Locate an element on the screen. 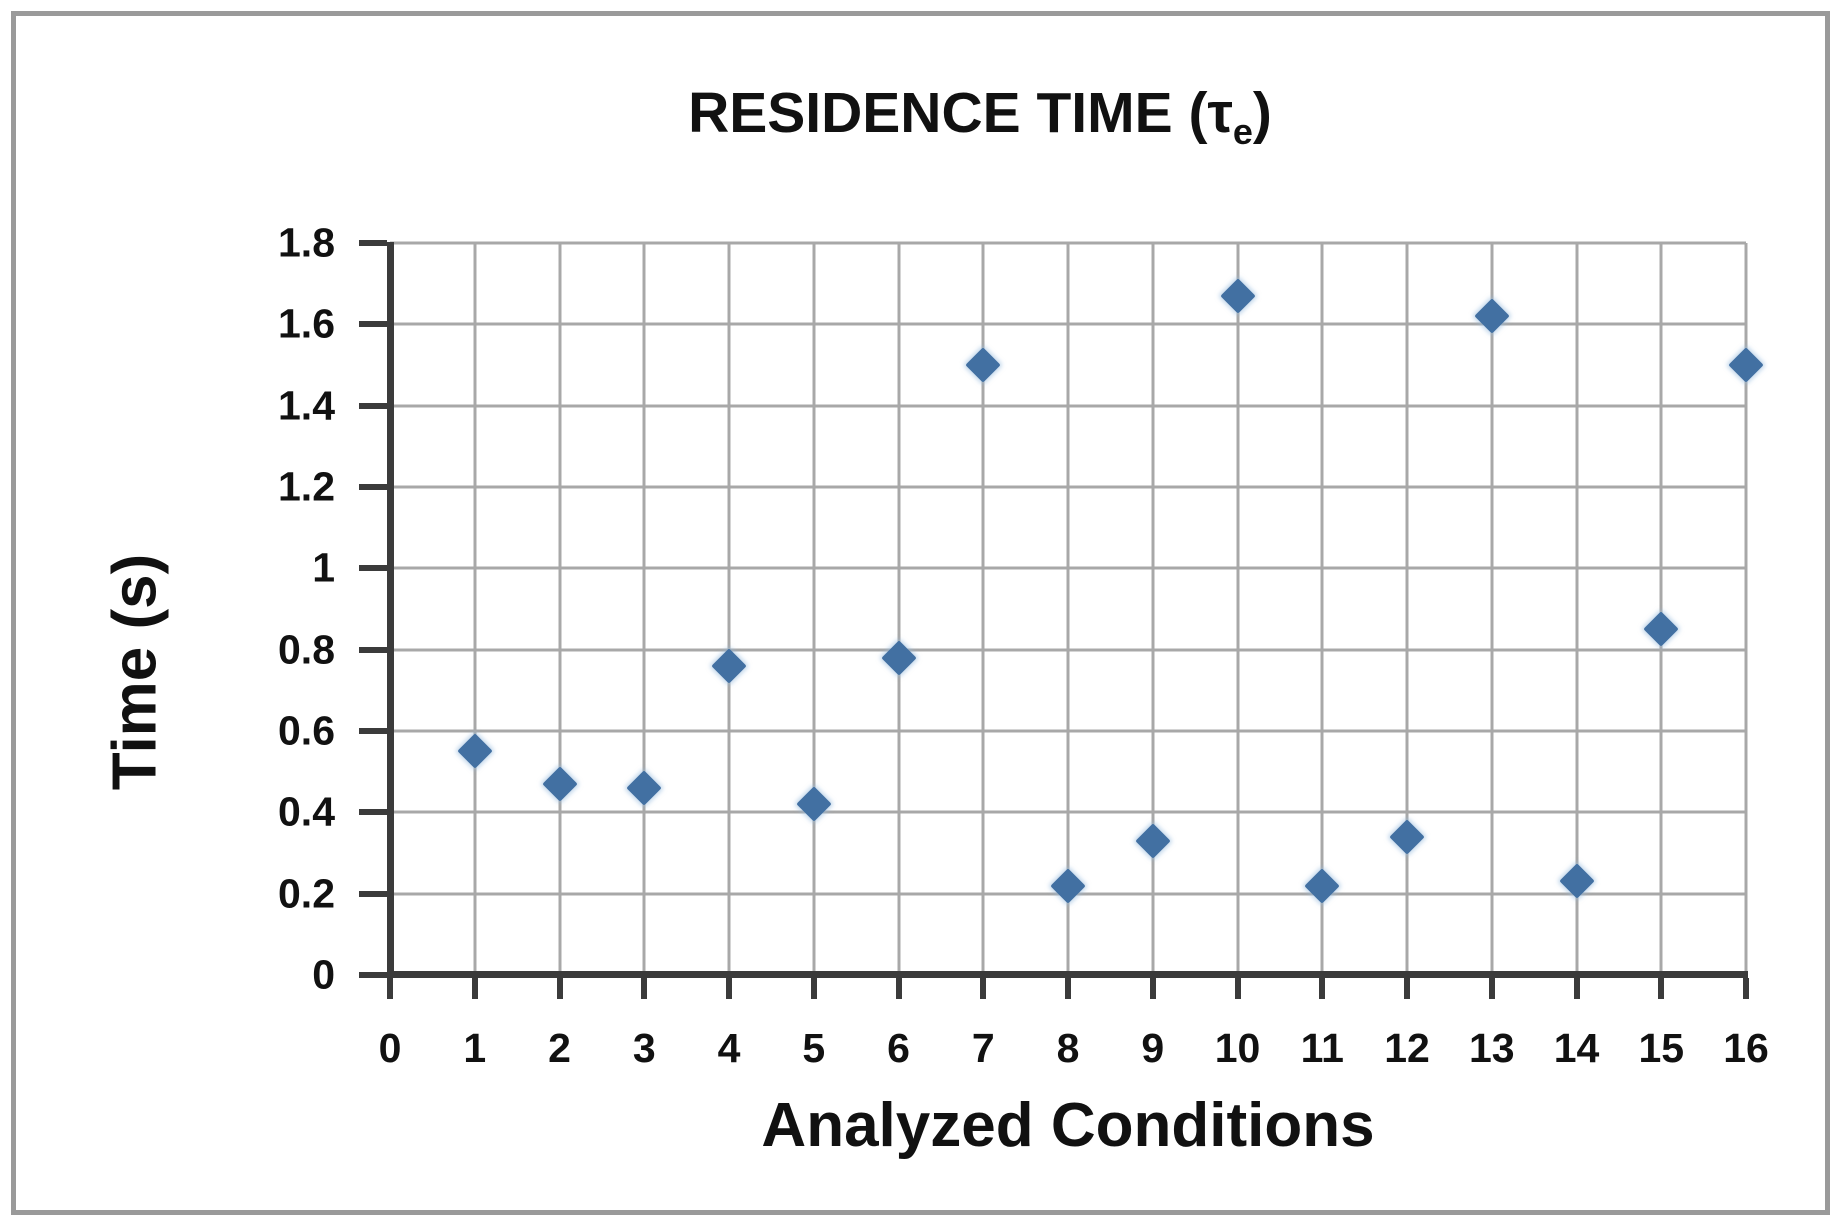  chart-title-subscript: e is located at coordinates (1242, 131).